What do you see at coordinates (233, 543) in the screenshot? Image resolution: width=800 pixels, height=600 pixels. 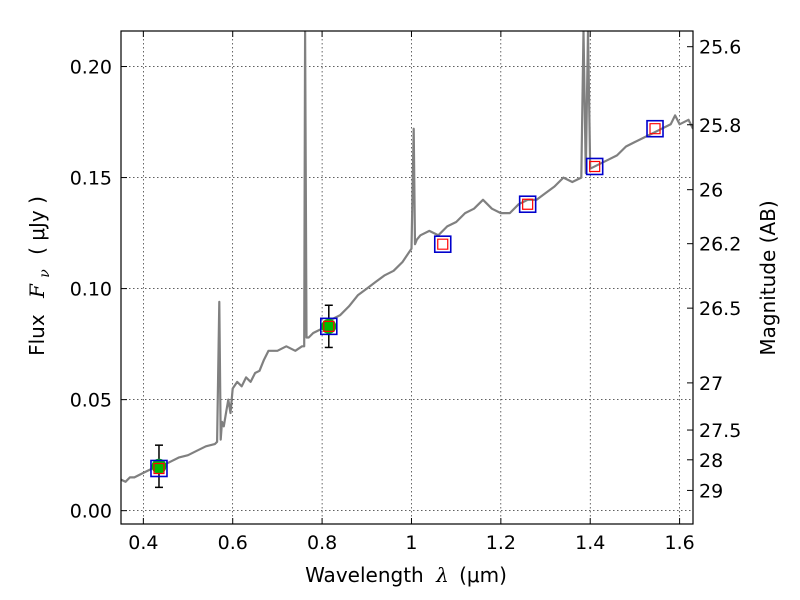 I see `x-tick-label: 0.6` at bounding box center [233, 543].